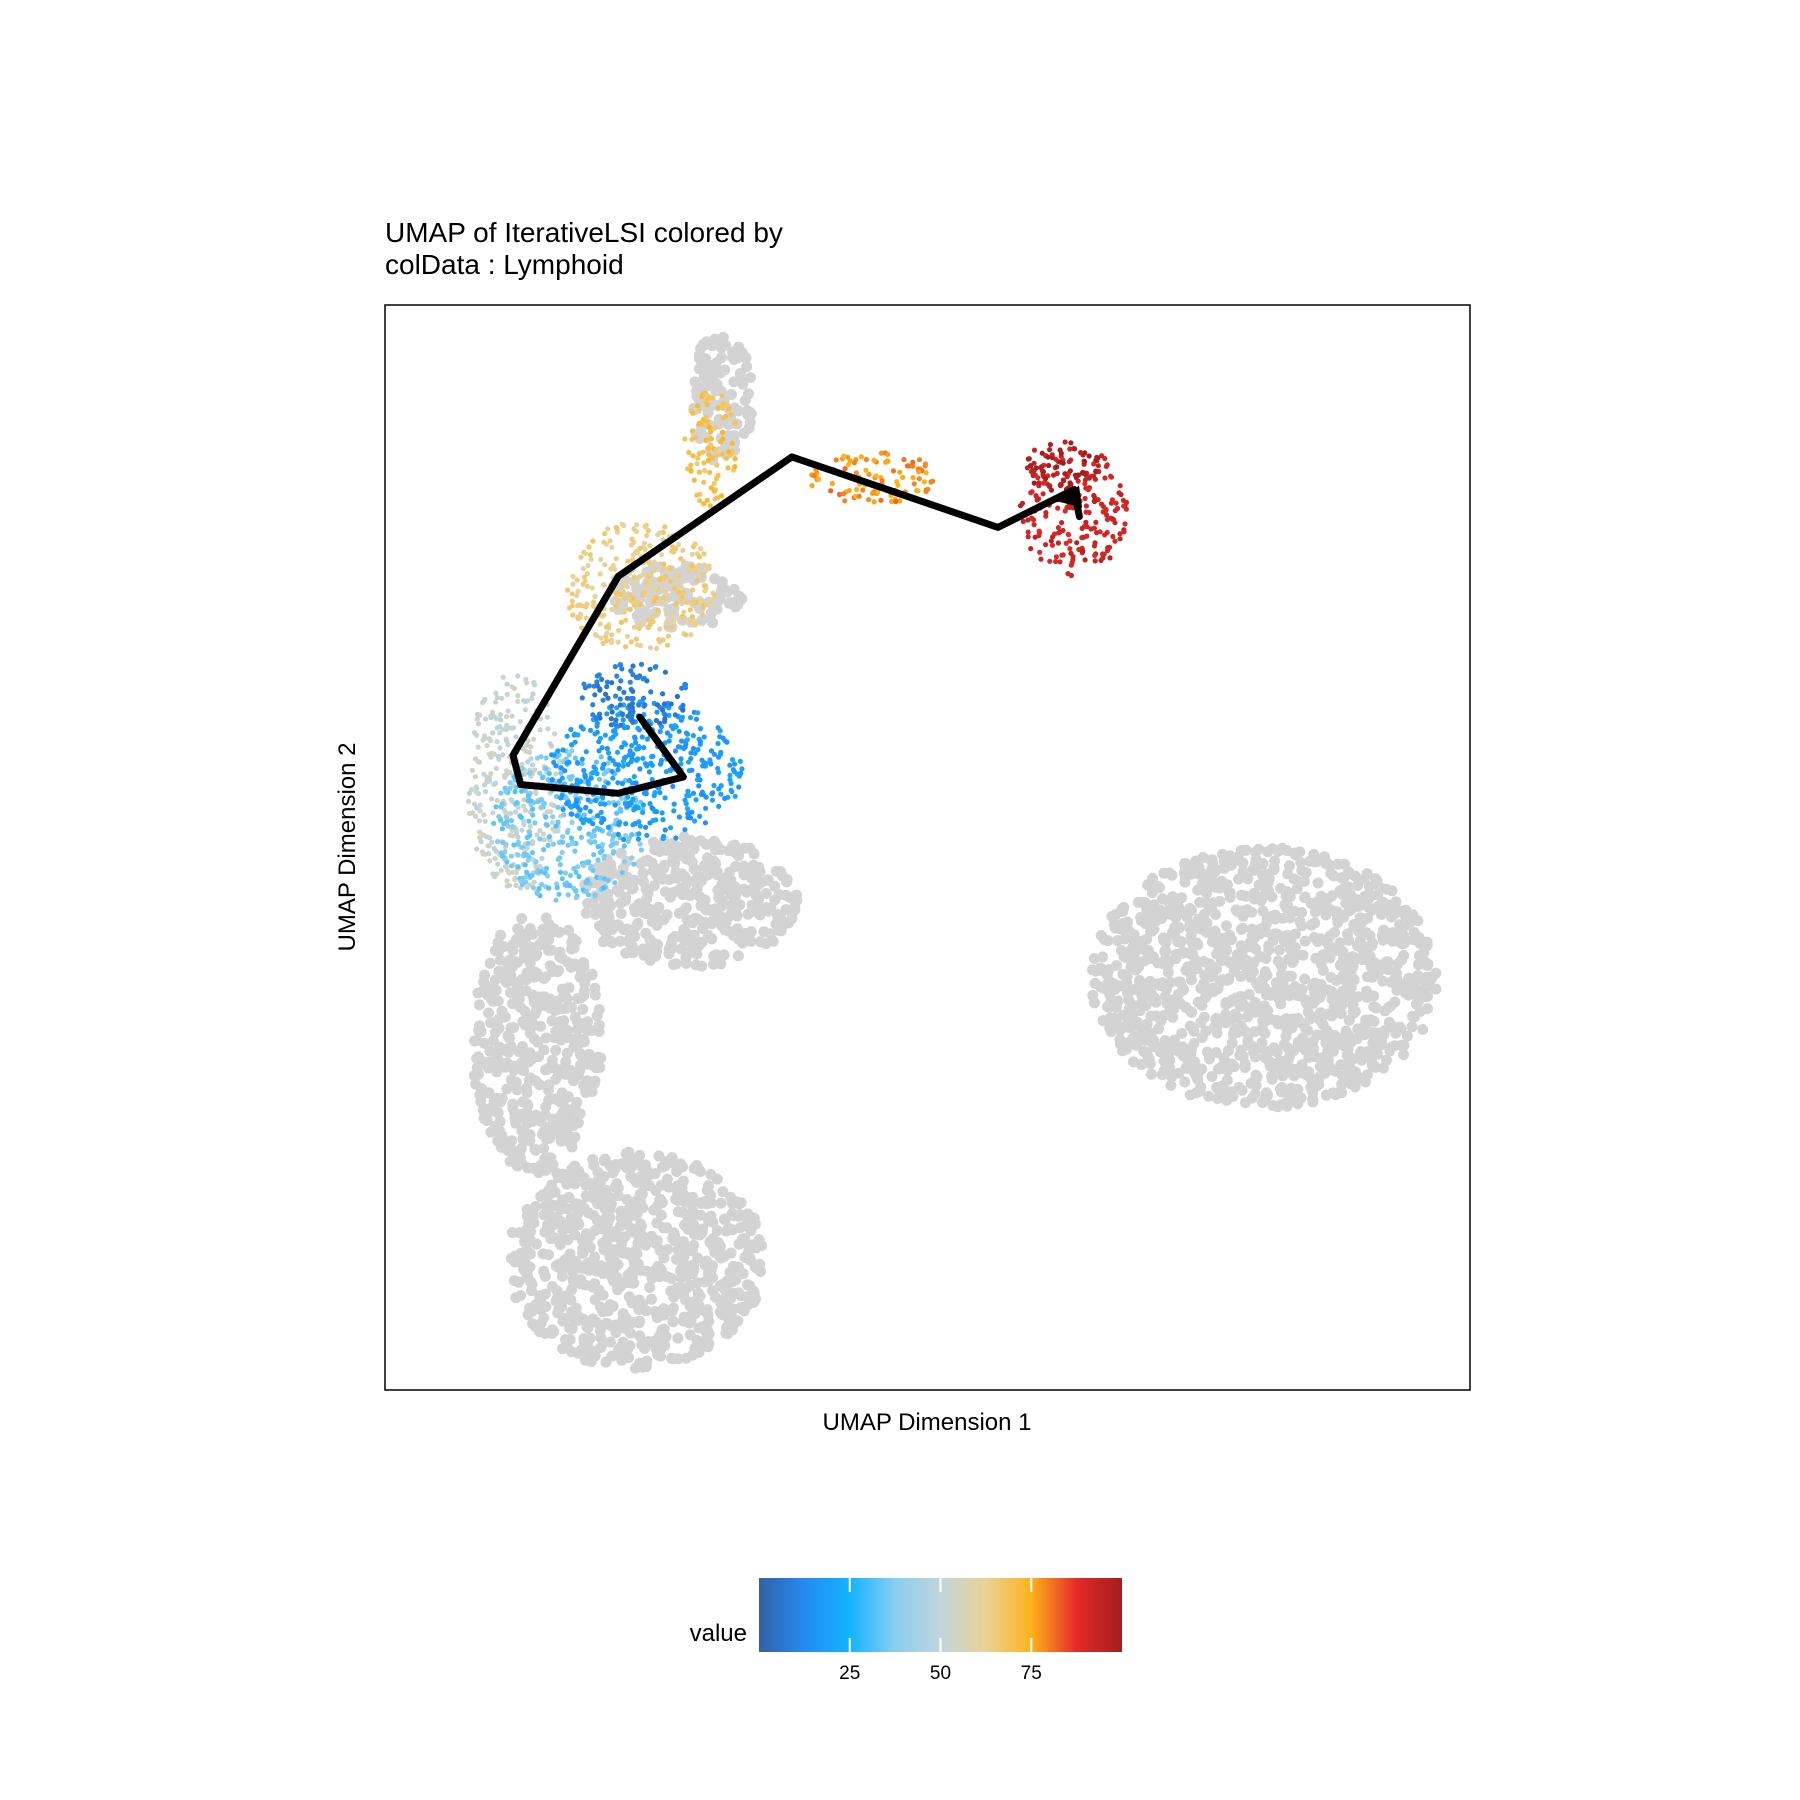 The image size is (1800, 1800). What do you see at coordinates (1034, 483) in the screenshot?
I see `lymphoid-red-dark-point` at bounding box center [1034, 483].